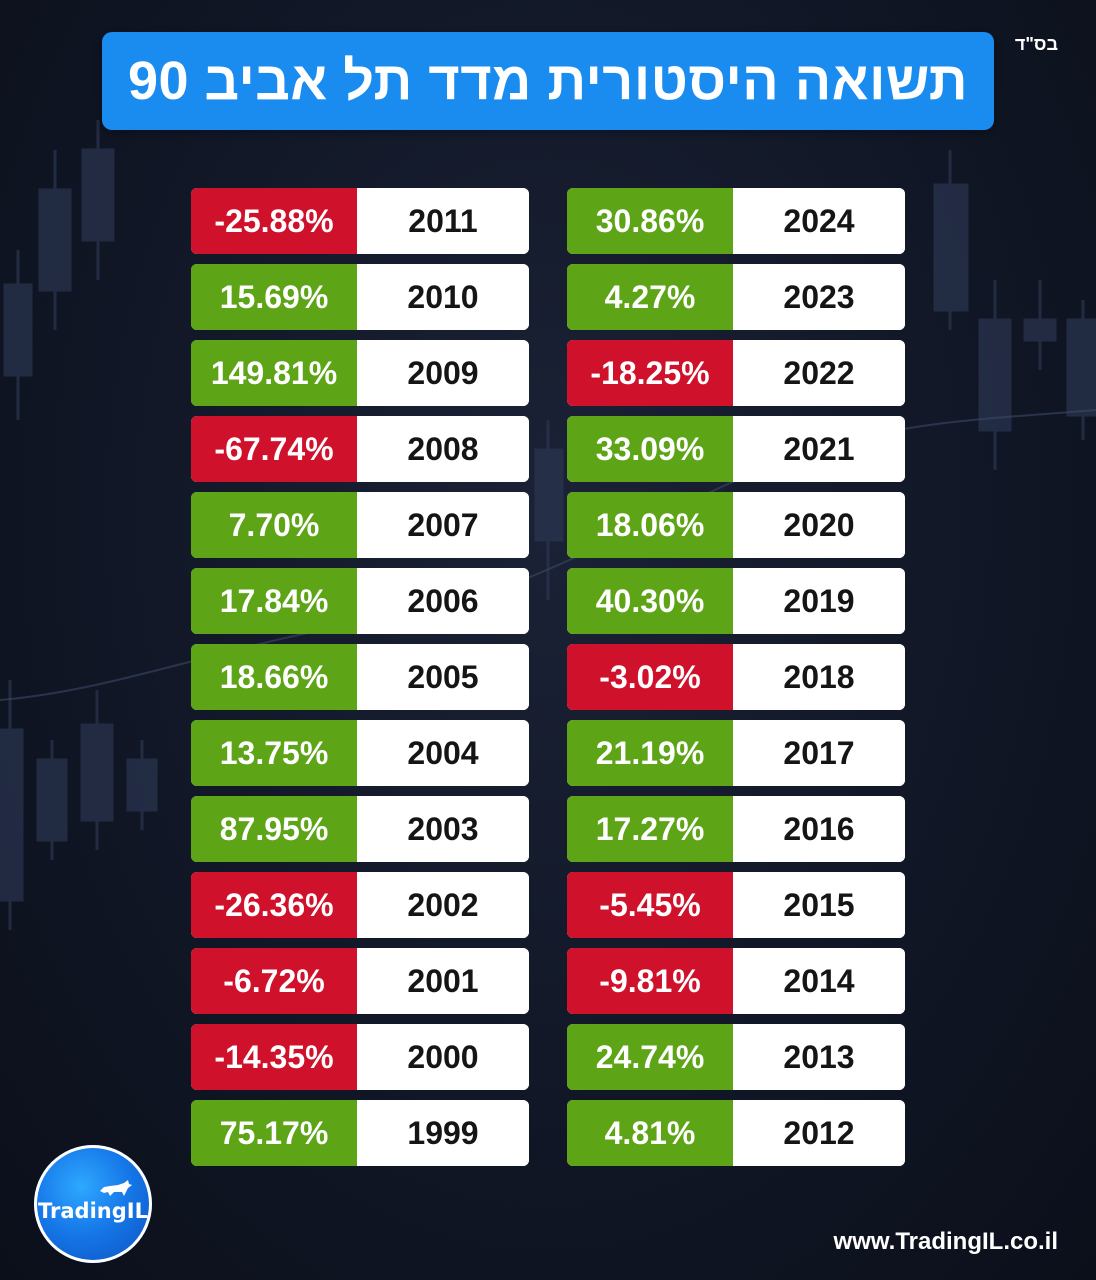 This screenshot has height=1280, width=1096. What do you see at coordinates (650, 981) in the screenshot?
I see `return-value: -9.81%` at bounding box center [650, 981].